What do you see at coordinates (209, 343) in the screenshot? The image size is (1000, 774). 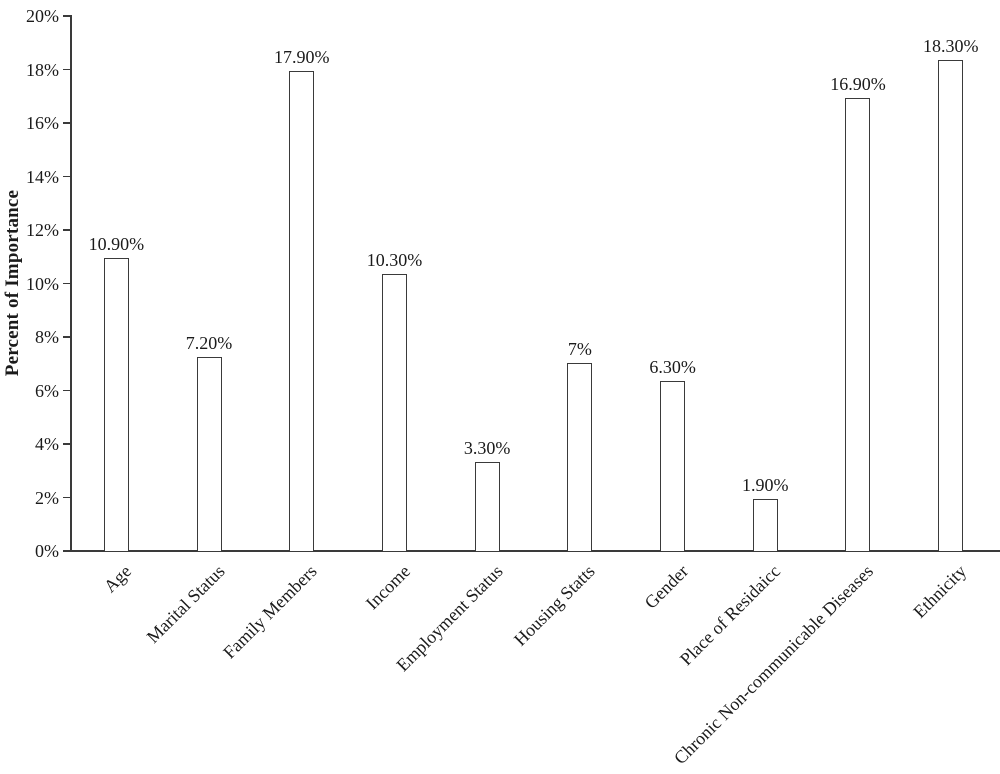 I see `bar-value-label: 7.20%` at bounding box center [209, 343].